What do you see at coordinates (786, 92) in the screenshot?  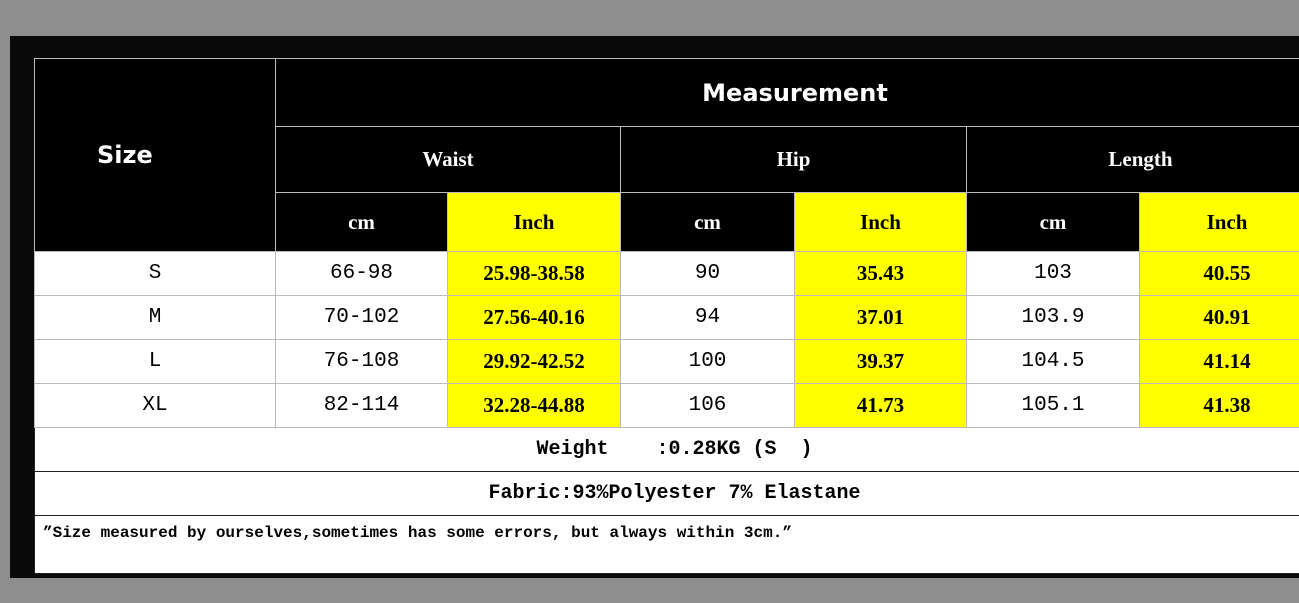 I see `measurement-header: Measurement` at bounding box center [786, 92].